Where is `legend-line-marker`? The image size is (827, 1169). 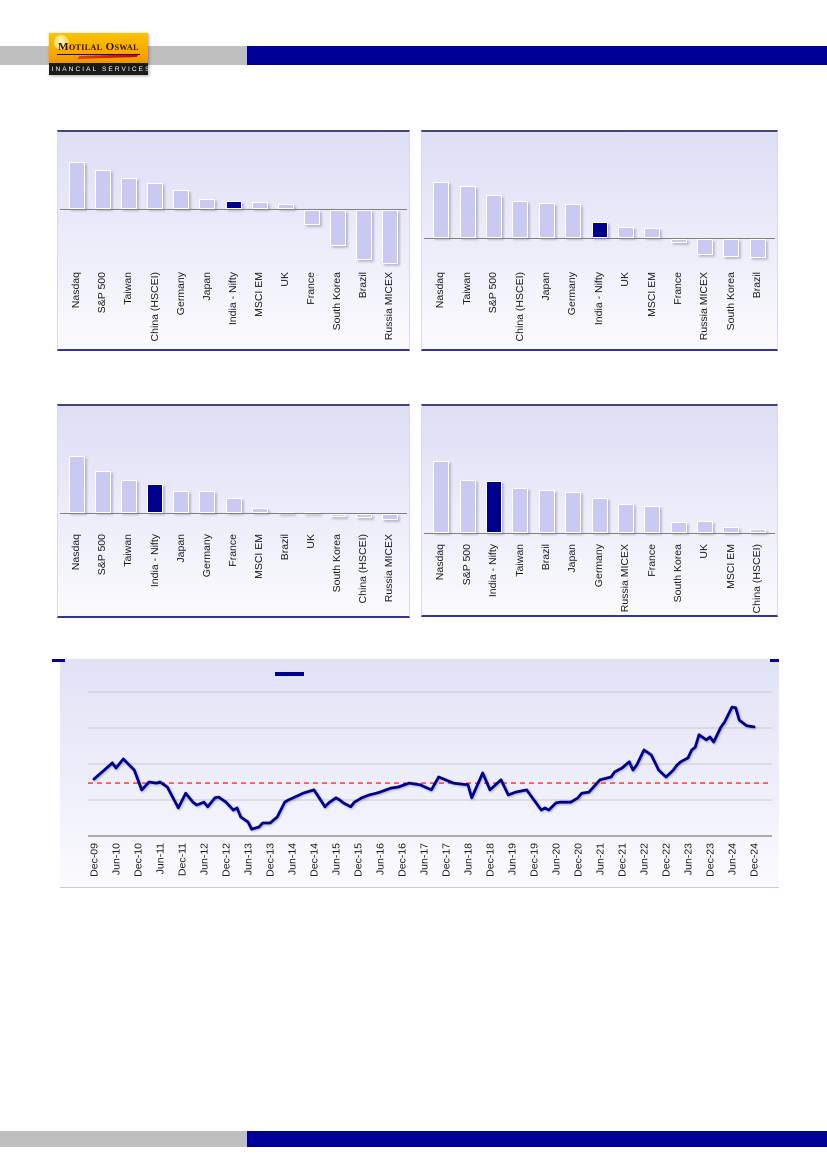
legend-line-marker is located at coordinates (289, 674).